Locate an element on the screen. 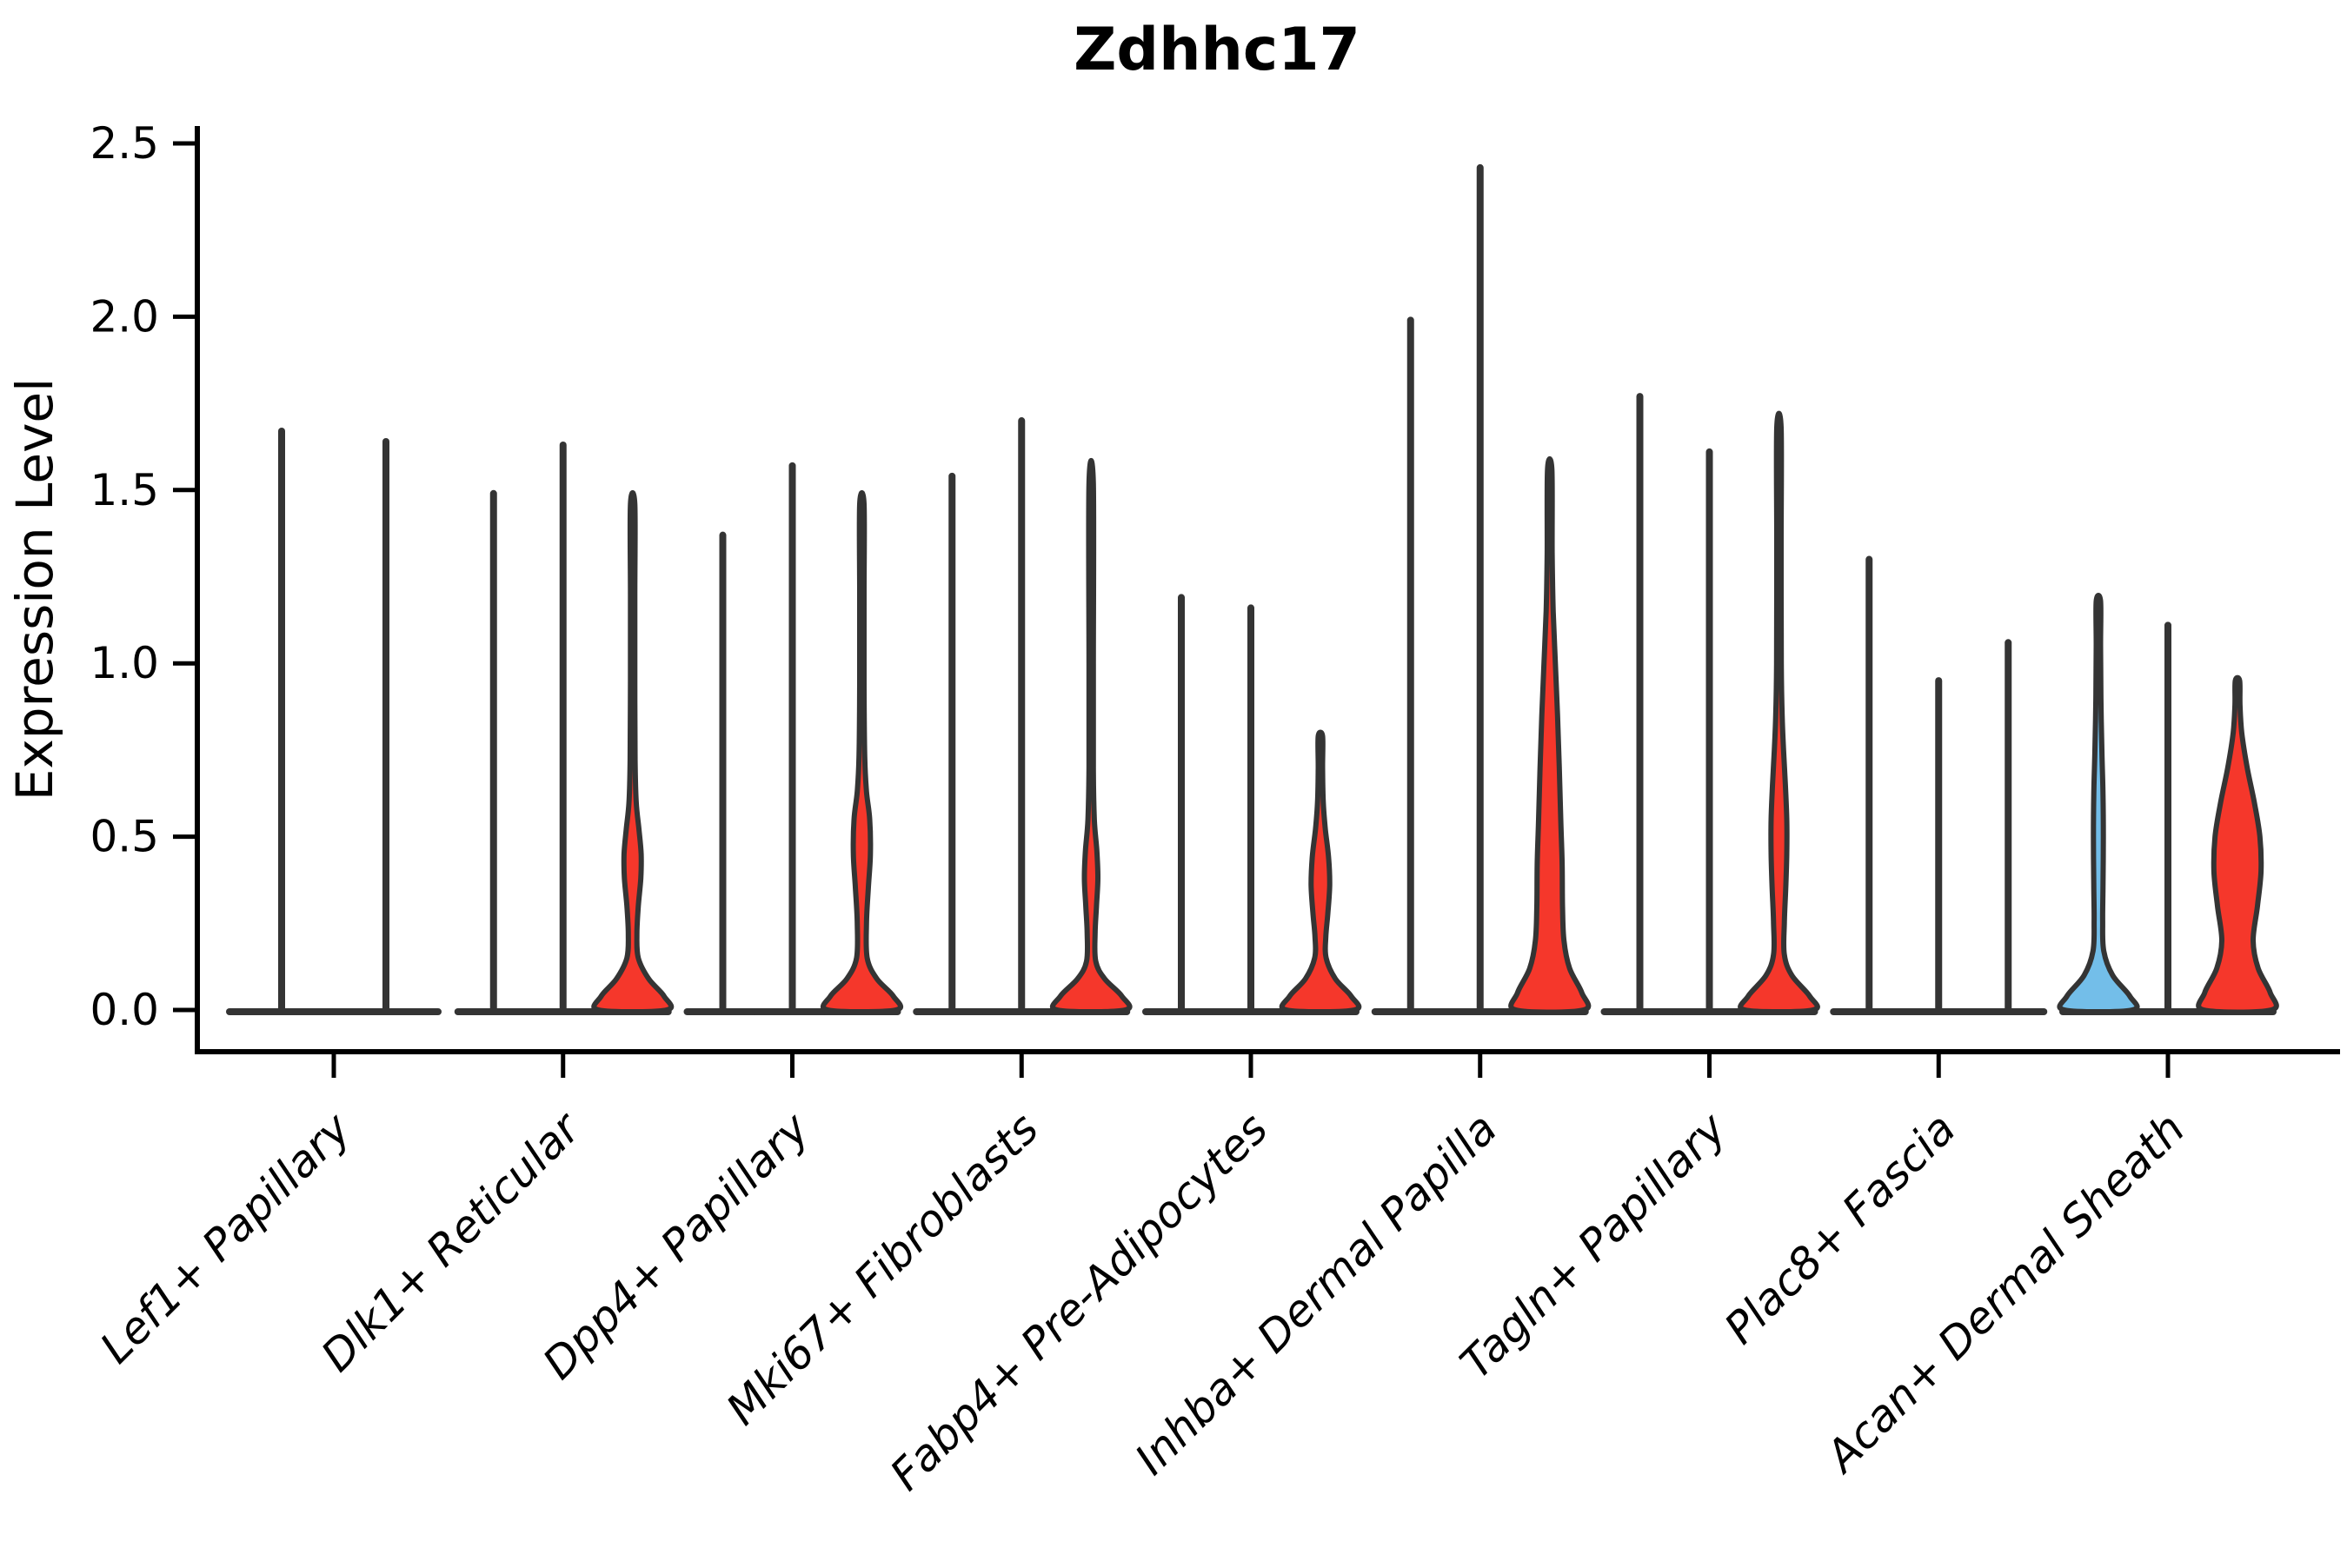 The width and height of the screenshot is (2347, 1568). violin-filled-blue is located at coordinates (2098, 803).